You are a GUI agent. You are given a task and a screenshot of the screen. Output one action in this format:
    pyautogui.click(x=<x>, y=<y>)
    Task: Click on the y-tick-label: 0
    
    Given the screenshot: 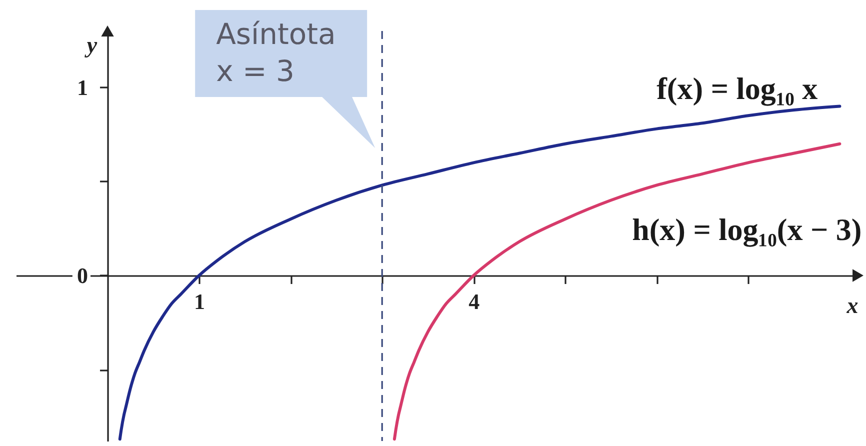 What is the action you would take?
    pyautogui.click(x=82, y=275)
    